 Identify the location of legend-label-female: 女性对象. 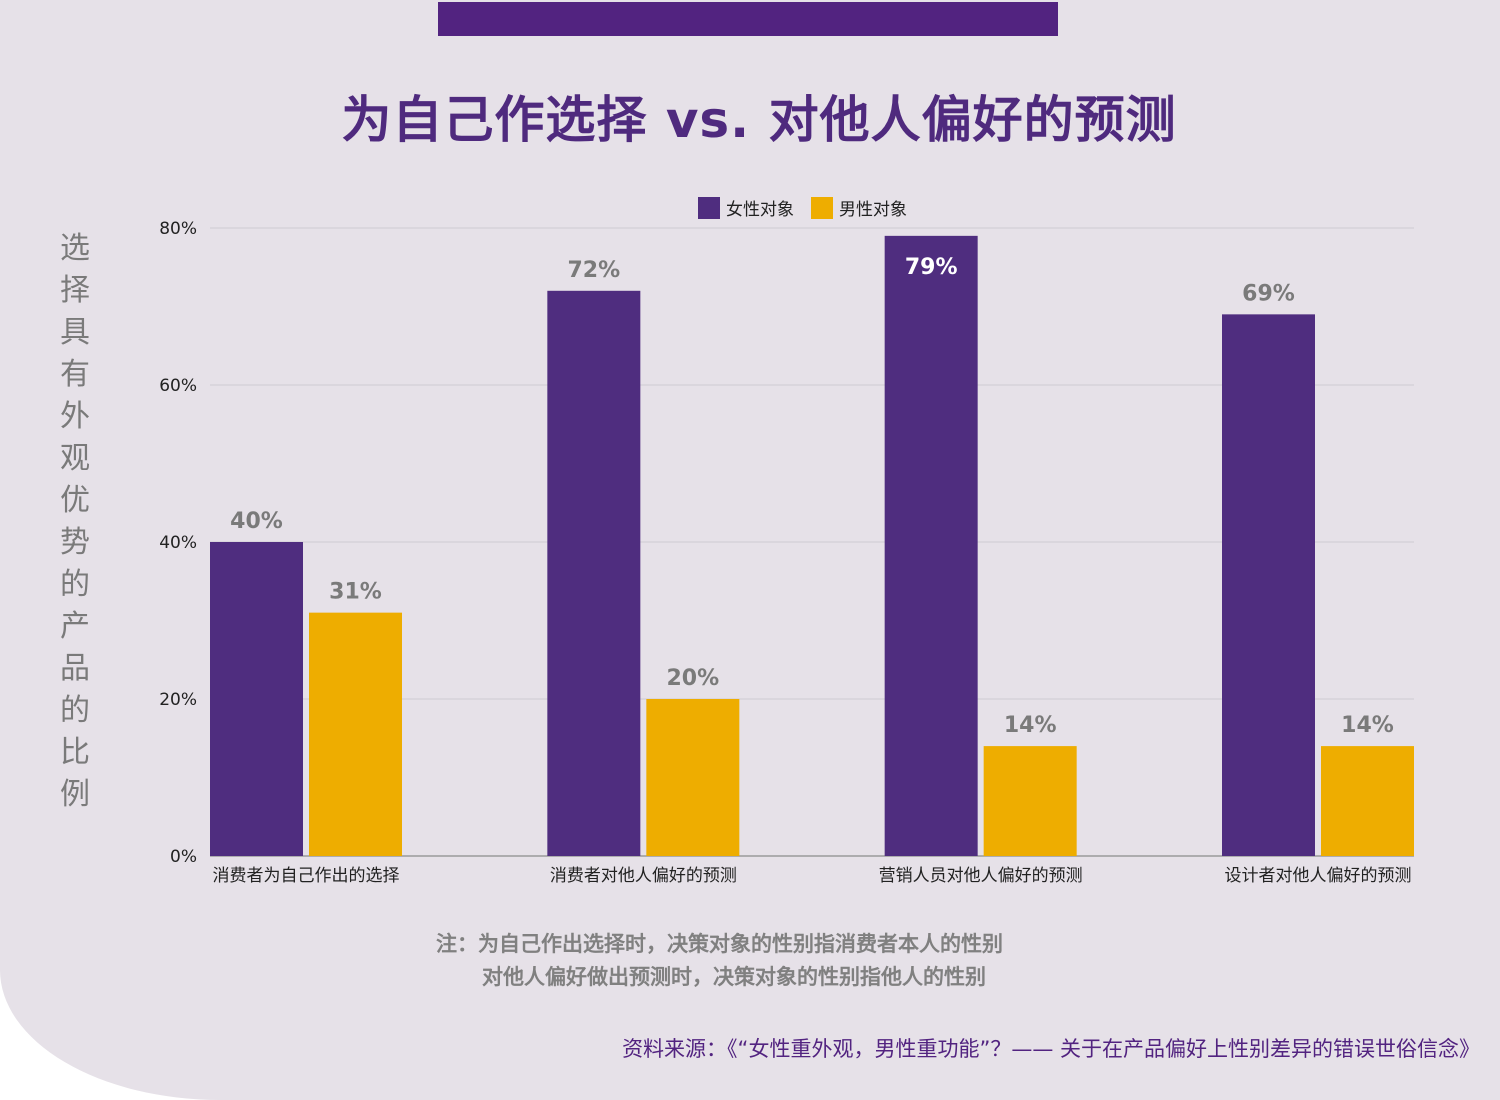
(760, 210).